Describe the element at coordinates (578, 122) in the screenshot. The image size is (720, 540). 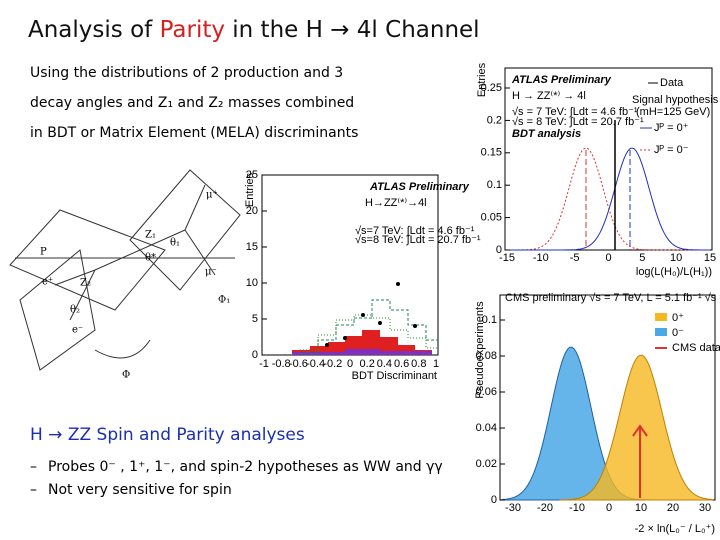
I see `lumi: √s = 8 TeV: ∫Ldt = 20.7 fb⁻¹` at that location.